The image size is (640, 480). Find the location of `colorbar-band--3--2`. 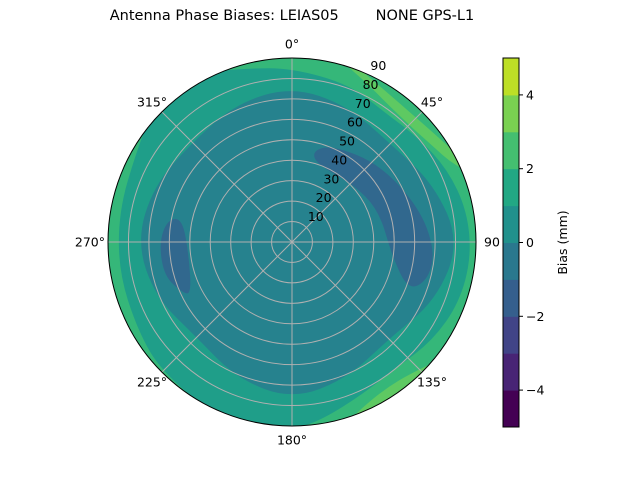

colorbar-band--3--2 is located at coordinates (511, 335).